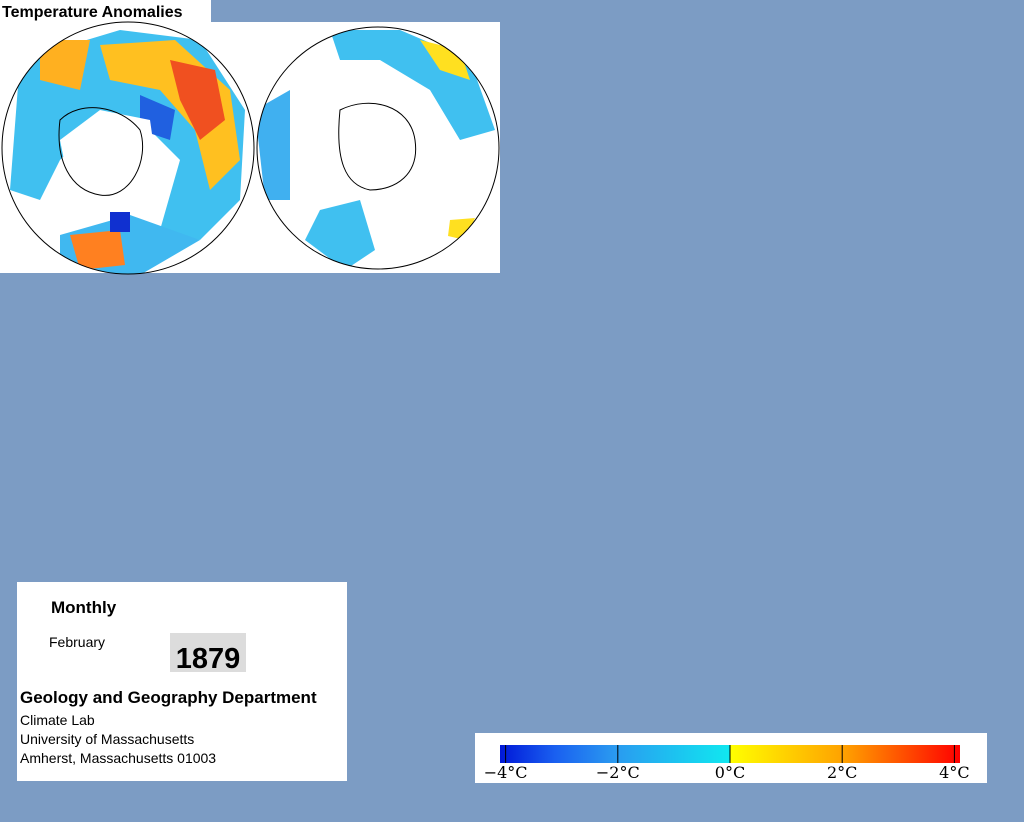 Image resolution: width=1024 pixels, height=822 pixels. What do you see at coordinates (842, 772) in the screenshot?
I see `colorbar-tick-label: 2°C` at bounding box center [842, 772].